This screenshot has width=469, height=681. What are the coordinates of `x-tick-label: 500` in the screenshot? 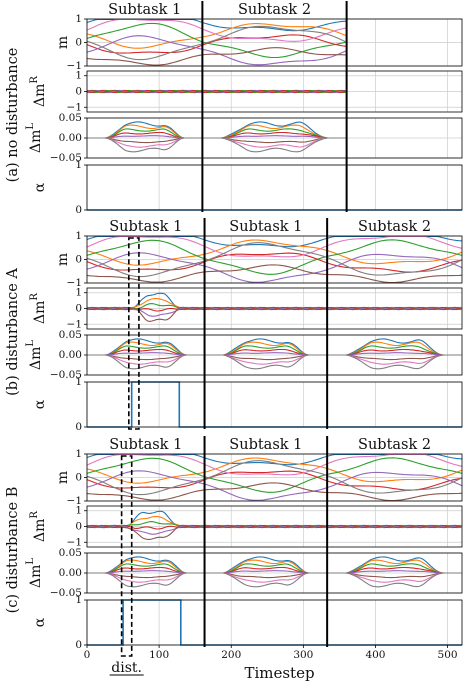 It's located at (448, 655).